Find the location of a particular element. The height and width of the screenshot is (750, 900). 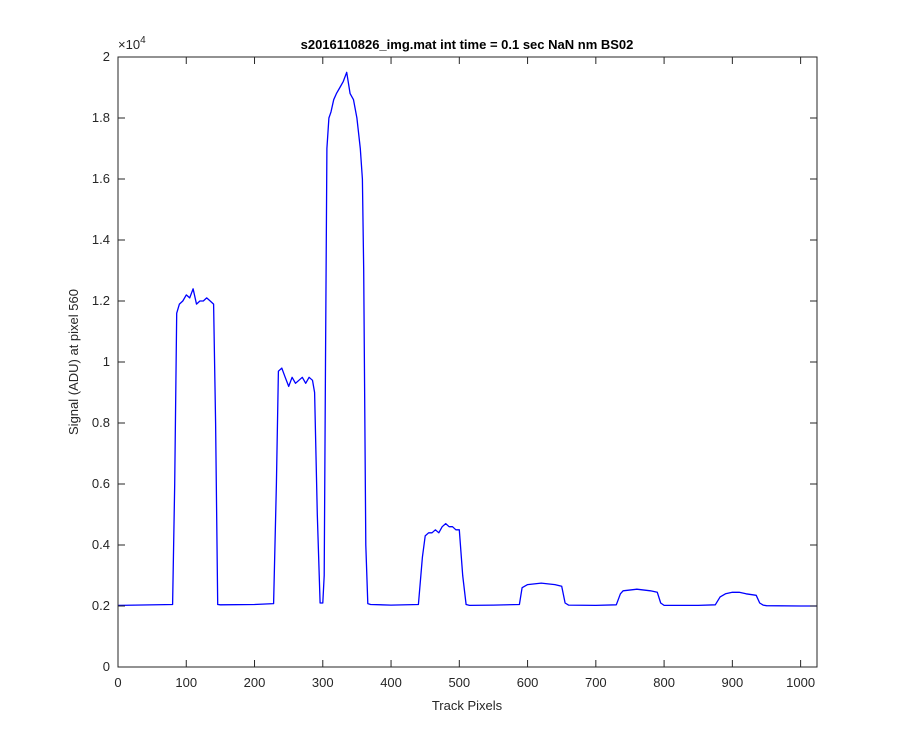

y-axis-label: Signal (ADU) at pixel 560 is located at coordinates (73, 362).